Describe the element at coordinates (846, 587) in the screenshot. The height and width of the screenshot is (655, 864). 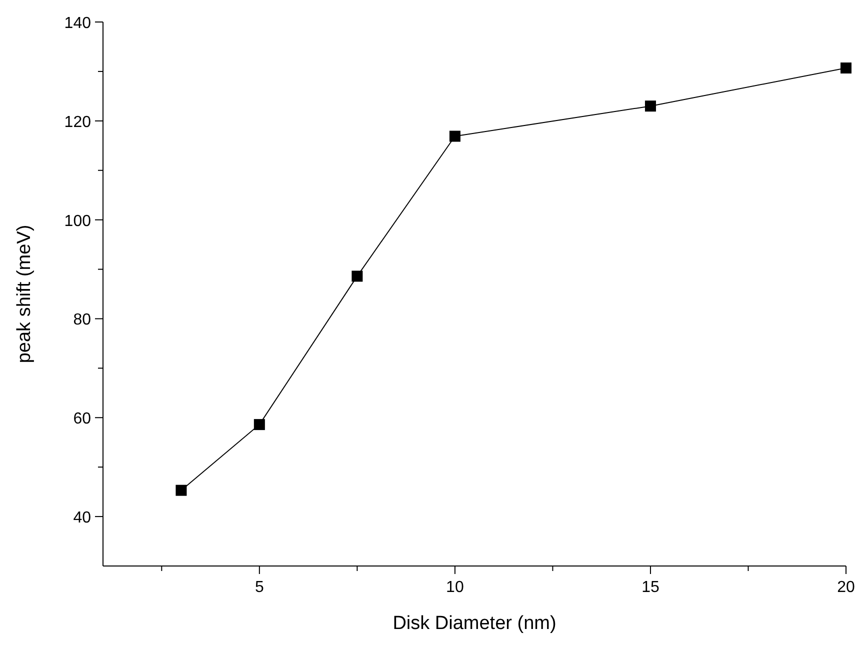
I see `x-tick-label: 20` at that location.